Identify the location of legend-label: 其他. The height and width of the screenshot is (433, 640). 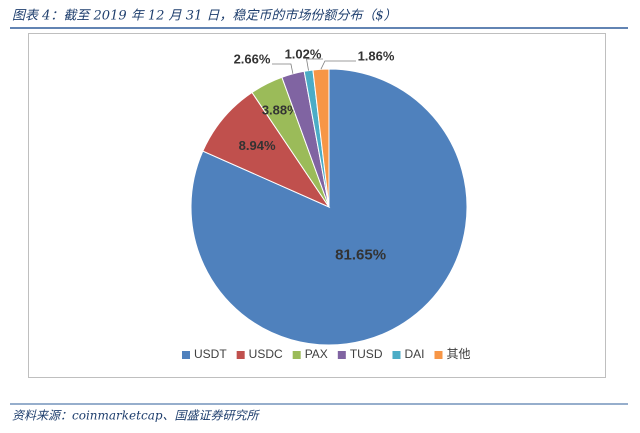
(459, 354).